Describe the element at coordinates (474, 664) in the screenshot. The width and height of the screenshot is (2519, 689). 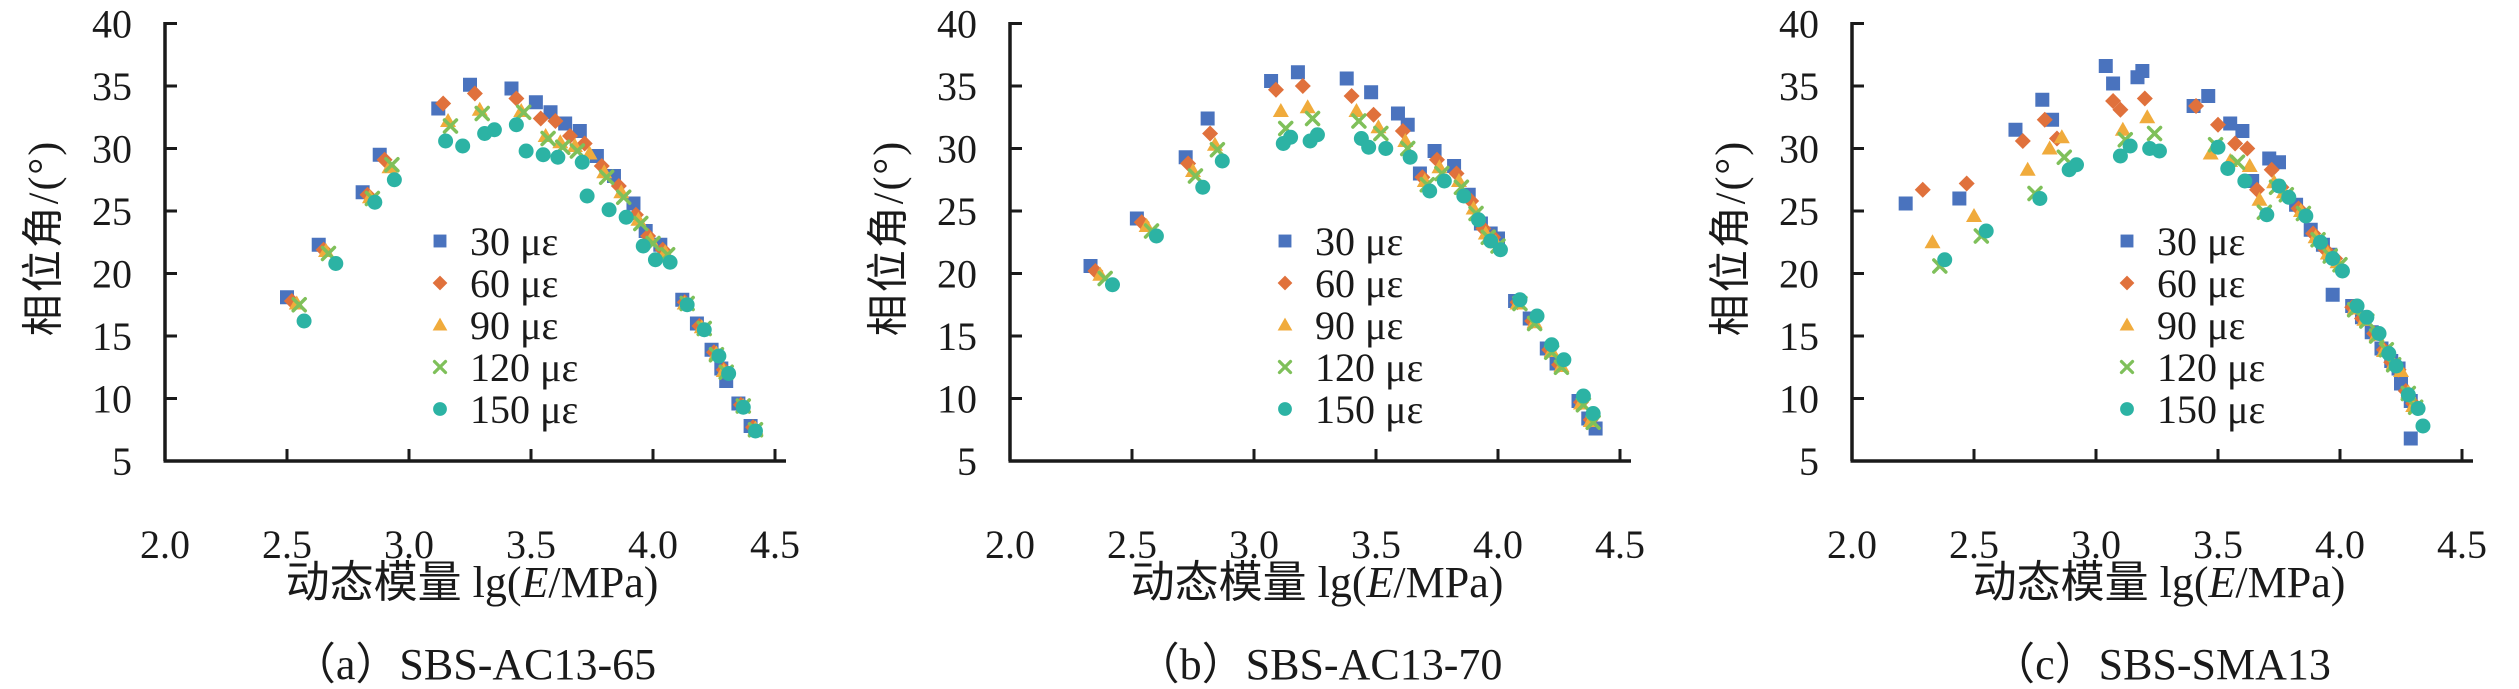
I see `caption-a: （a）SBS-AC13-65` at that location.